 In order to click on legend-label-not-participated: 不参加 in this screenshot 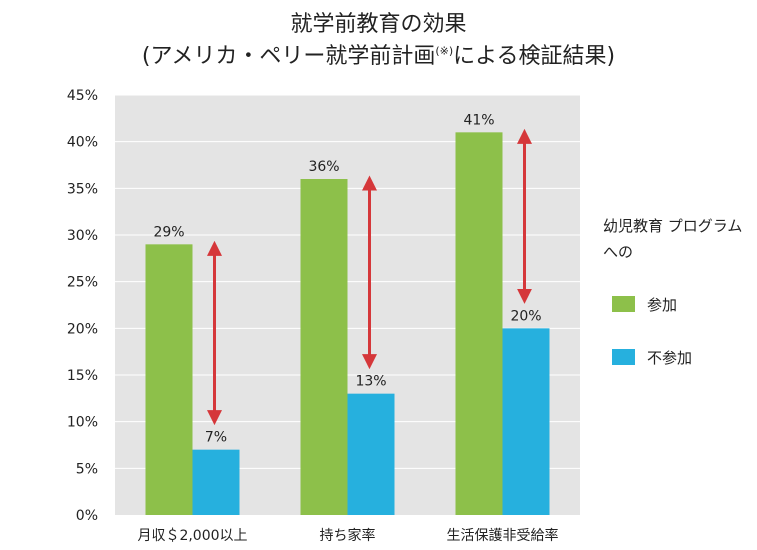, I will do `click(670, 357)`.